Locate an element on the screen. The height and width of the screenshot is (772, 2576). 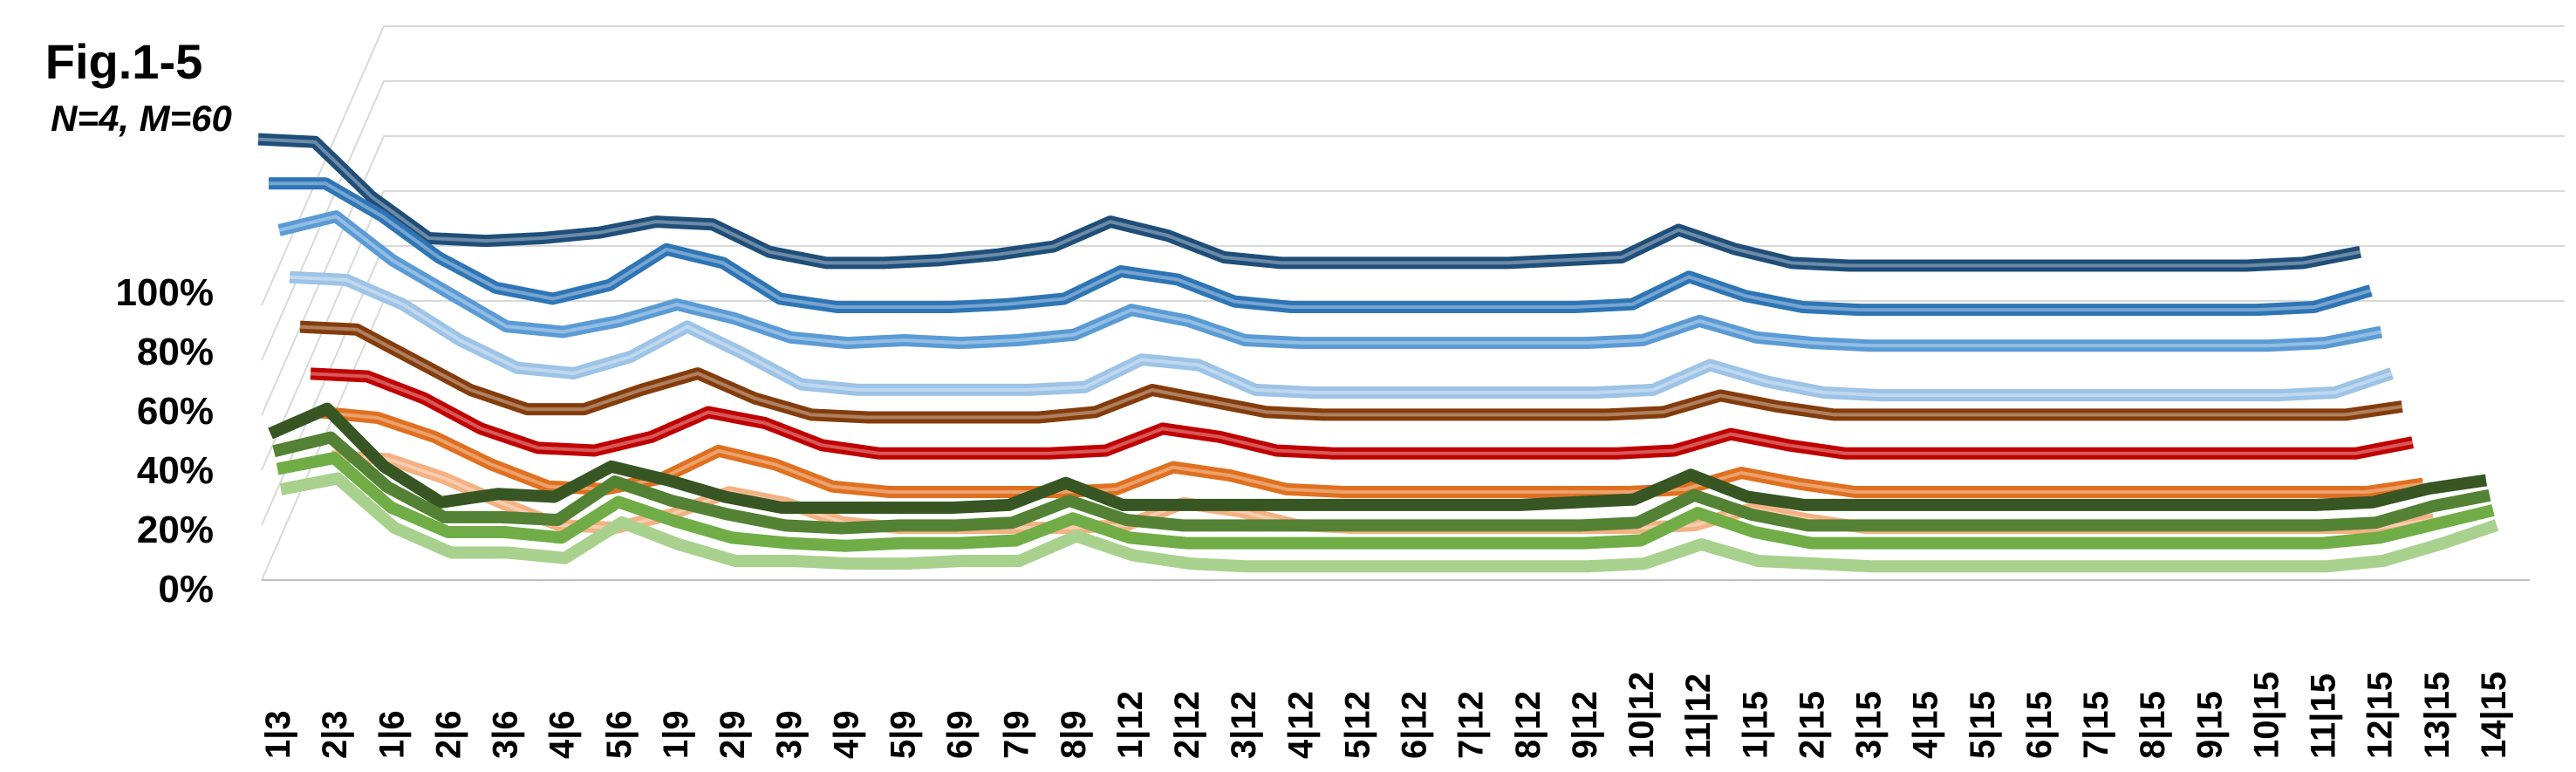
x-tick-label: 4|15 is located at coordinates (1926, 725).